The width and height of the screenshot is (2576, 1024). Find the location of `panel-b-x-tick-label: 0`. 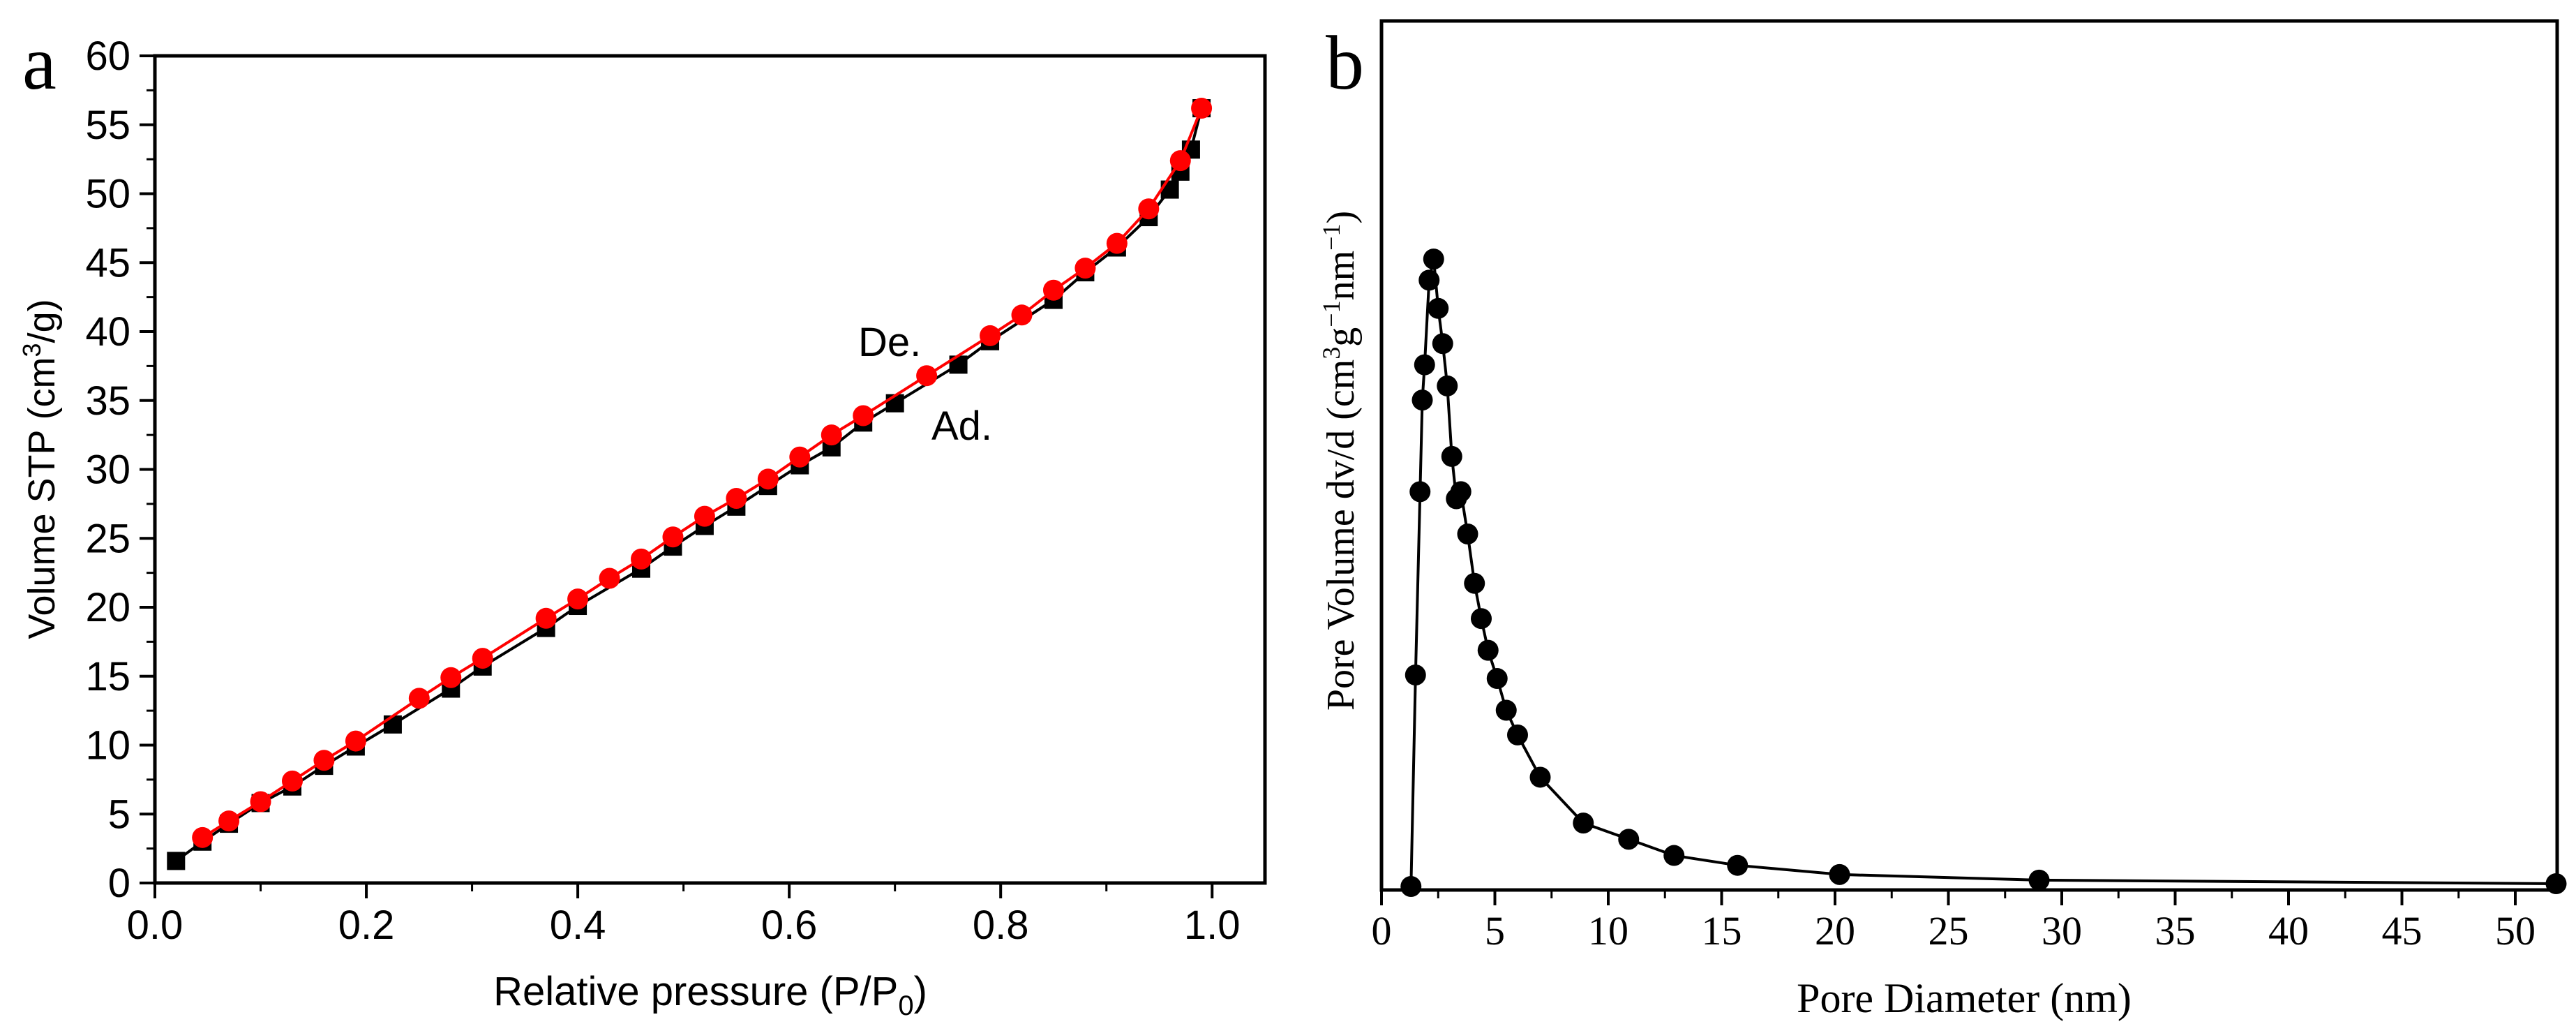

panel-b-x-tick-label: 0 is located at coordinates (1382, 930).